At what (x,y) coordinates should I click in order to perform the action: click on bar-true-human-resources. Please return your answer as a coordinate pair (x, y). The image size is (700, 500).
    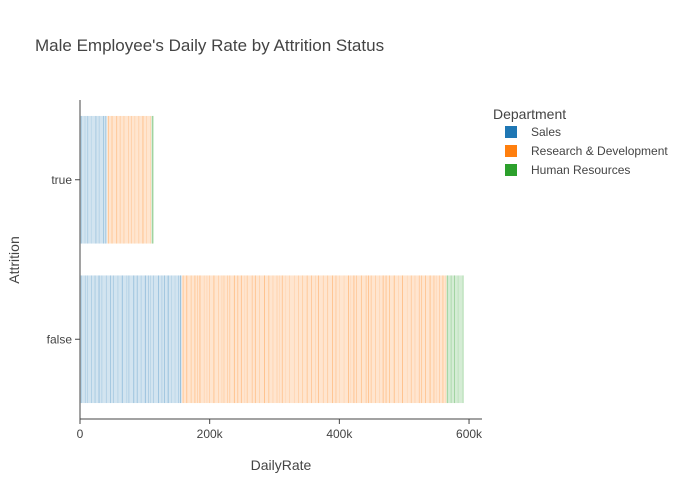
    Looking at the image, I should click on (152, 179).